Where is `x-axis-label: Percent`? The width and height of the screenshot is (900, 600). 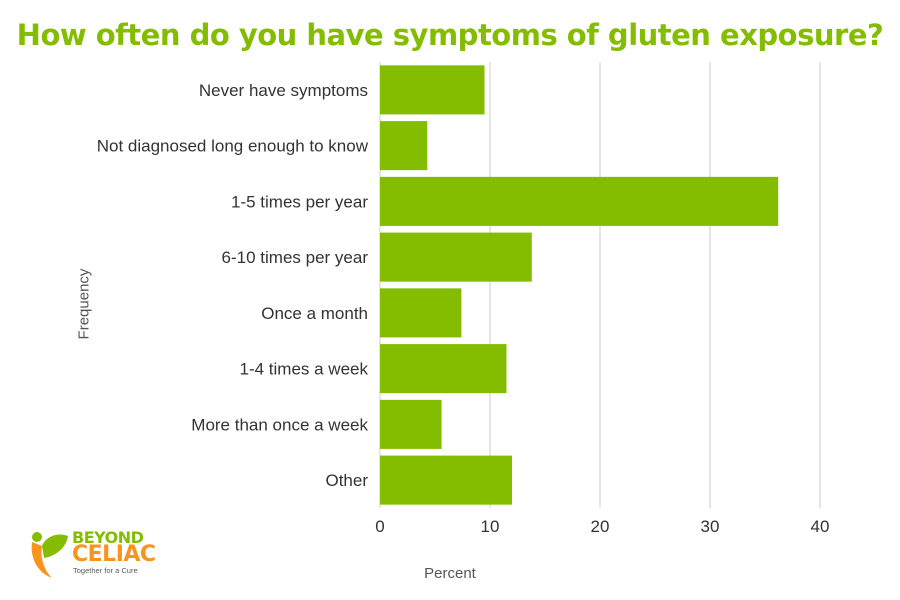
x-axis-label: Percent is located at coordinates (450, 573).